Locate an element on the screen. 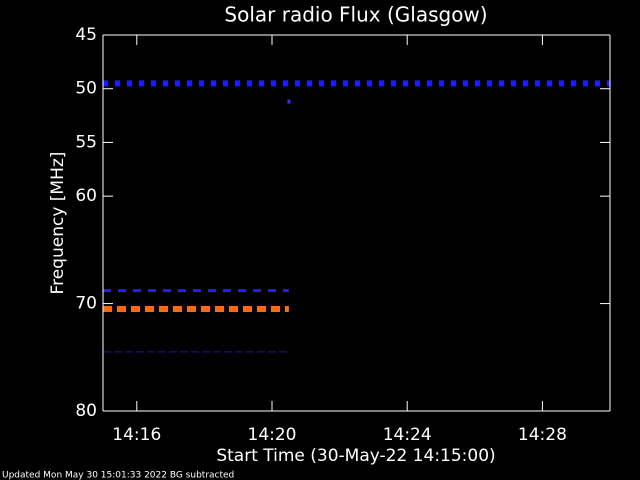  y-tick-label: 55 is located at coordinates (86, 142).